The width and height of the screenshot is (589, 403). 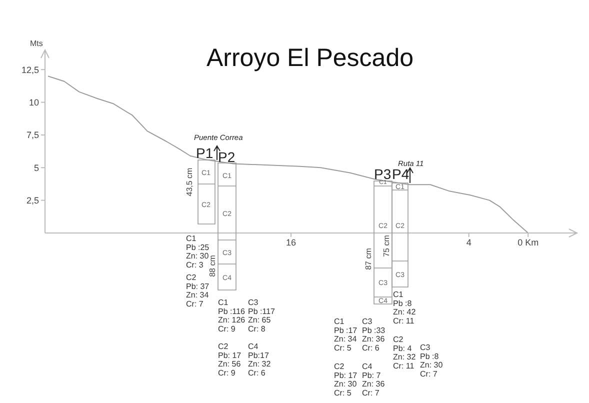 I want to click on y-tick-label: 5, so click(x=36, y=167).